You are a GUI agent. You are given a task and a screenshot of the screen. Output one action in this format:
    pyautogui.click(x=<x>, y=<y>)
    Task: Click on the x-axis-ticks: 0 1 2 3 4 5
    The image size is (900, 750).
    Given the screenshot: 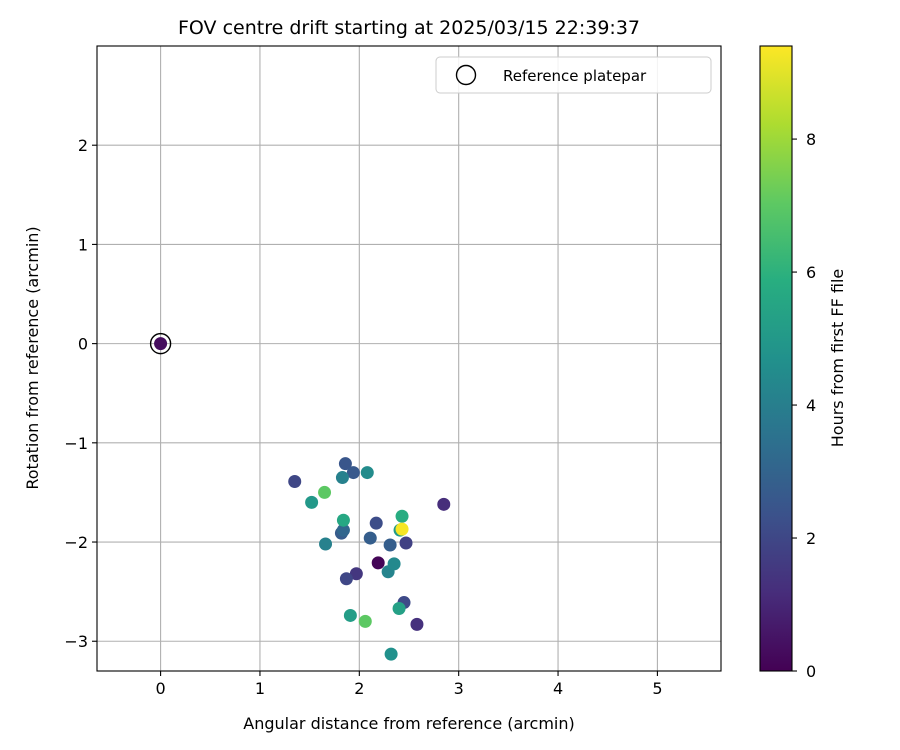 What is the action you would take?
    pyautogui.click(x=409, y=684)
    